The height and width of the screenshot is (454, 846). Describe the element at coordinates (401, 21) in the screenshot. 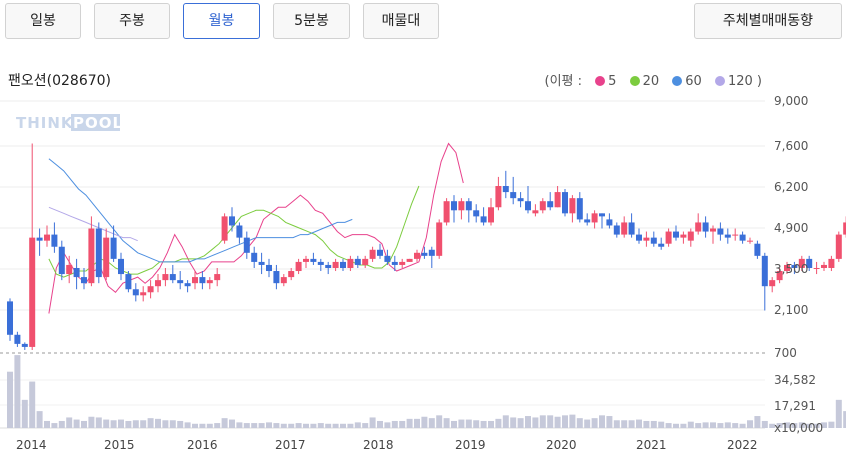

I see `tab-volume-profile: 매물대` at that location.